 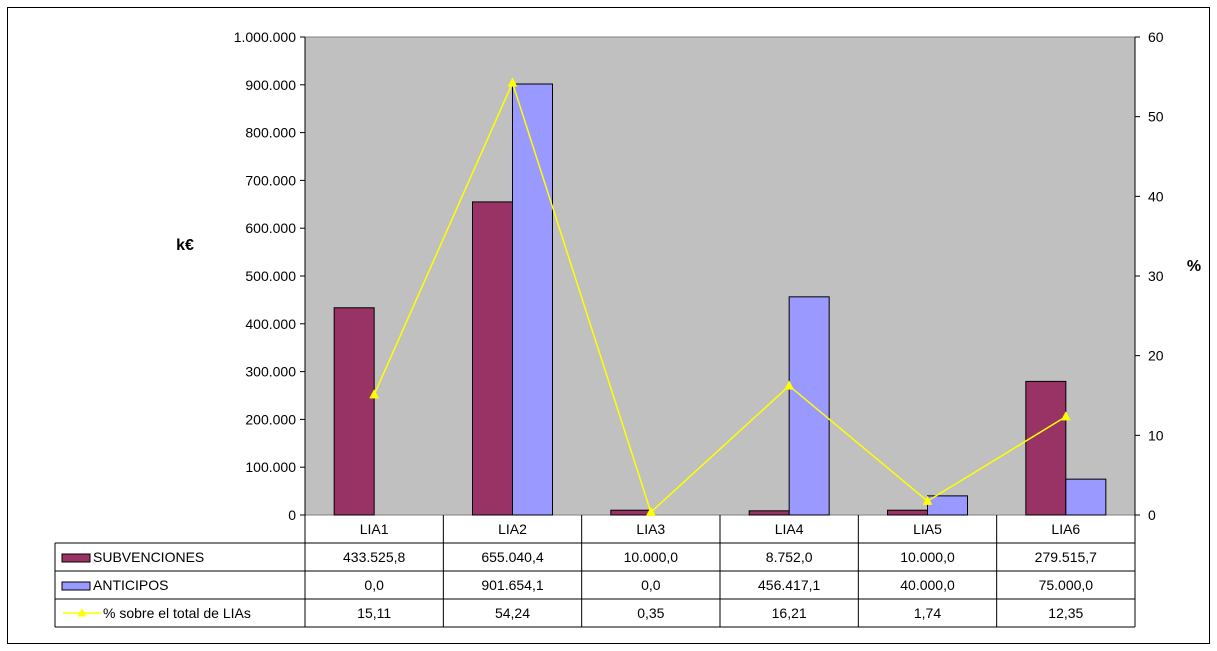 What do you see at coordinates (1065, 613) in the screenshot?
I see `table-value-percent-lia6: 12,35` at bounding box center [1065, 613].